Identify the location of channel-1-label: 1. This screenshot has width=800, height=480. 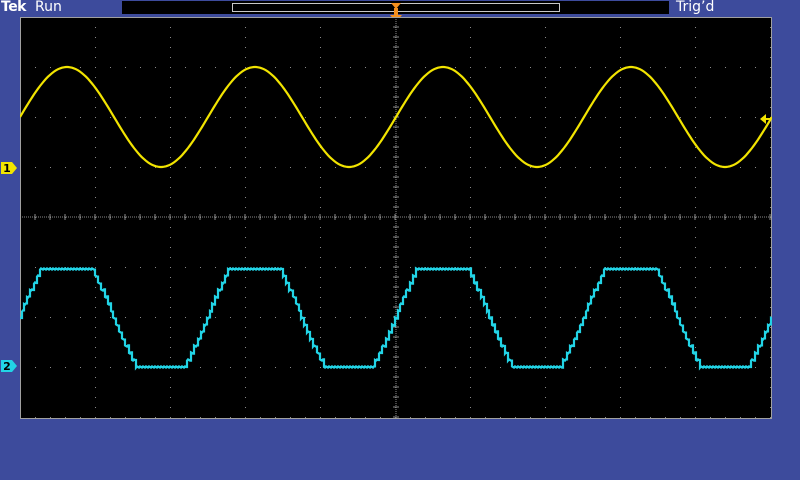
(7, 168).